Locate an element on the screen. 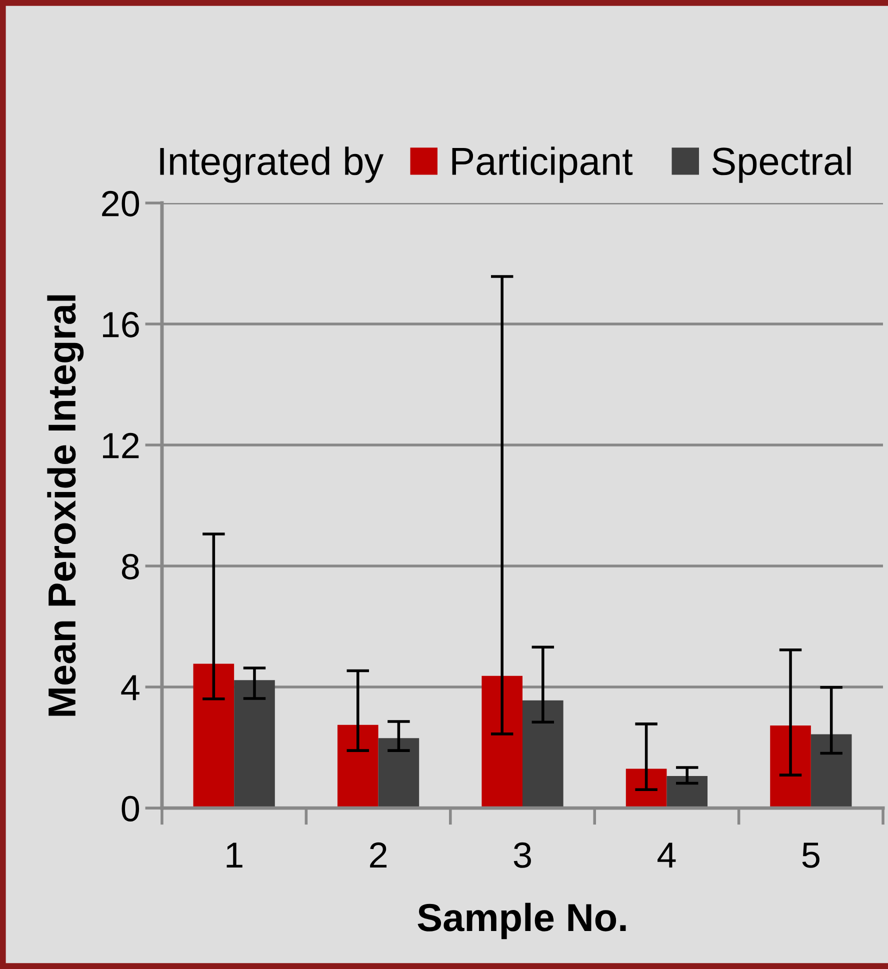  x-tick-label: 2 is located at coordinates (378, 855).